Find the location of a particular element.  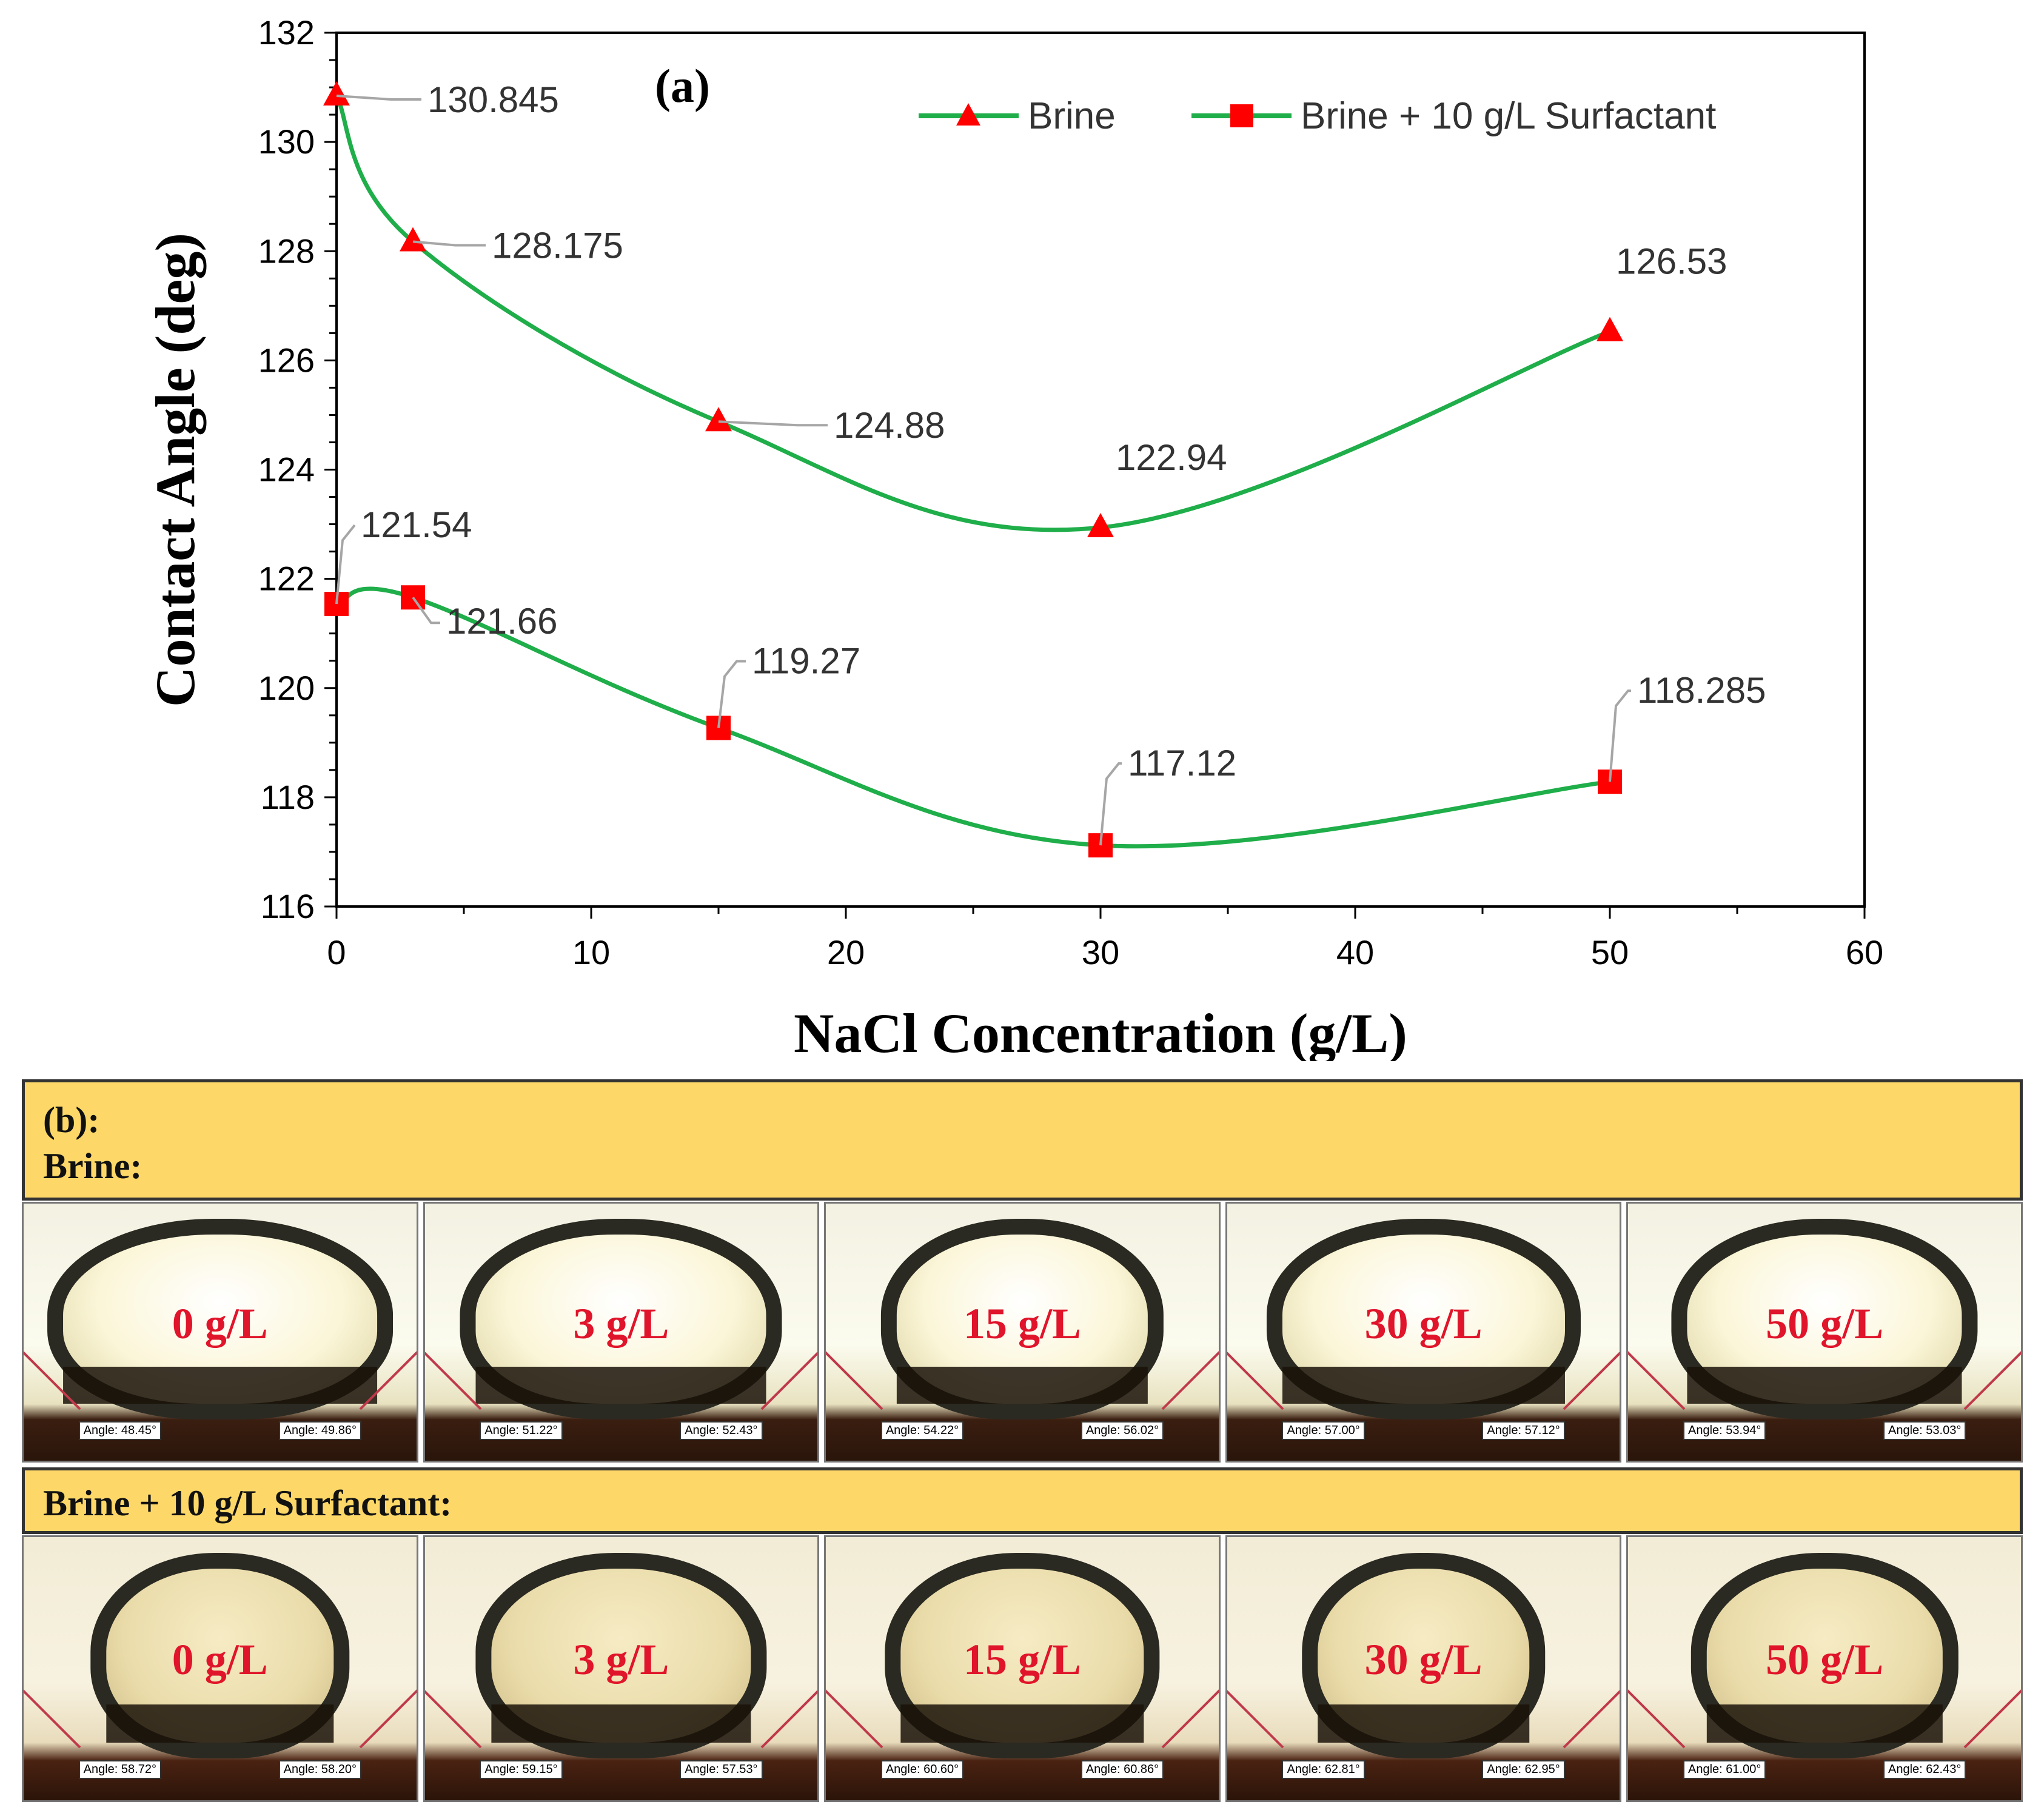

data-label: 130.845 is located at coordinates (493, 99).